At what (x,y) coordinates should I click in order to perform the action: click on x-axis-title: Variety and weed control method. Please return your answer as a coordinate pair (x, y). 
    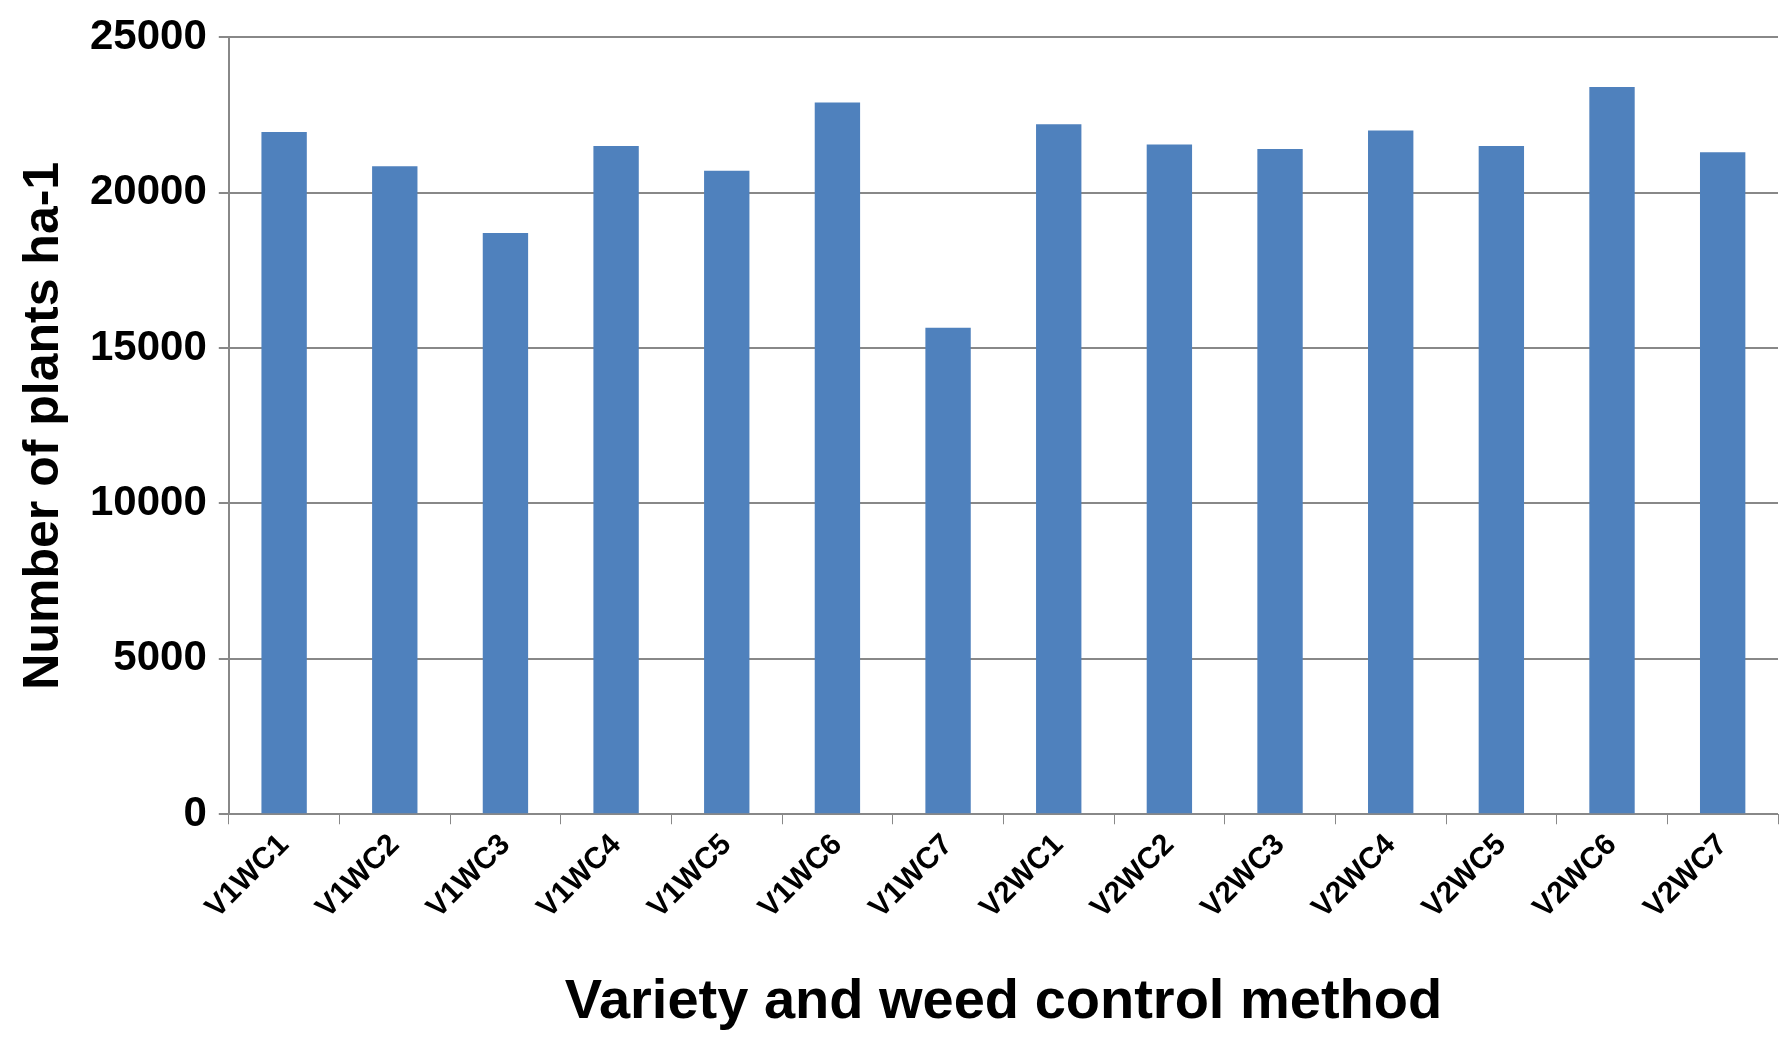
    Looking at the image, I should click on (1003, 998).